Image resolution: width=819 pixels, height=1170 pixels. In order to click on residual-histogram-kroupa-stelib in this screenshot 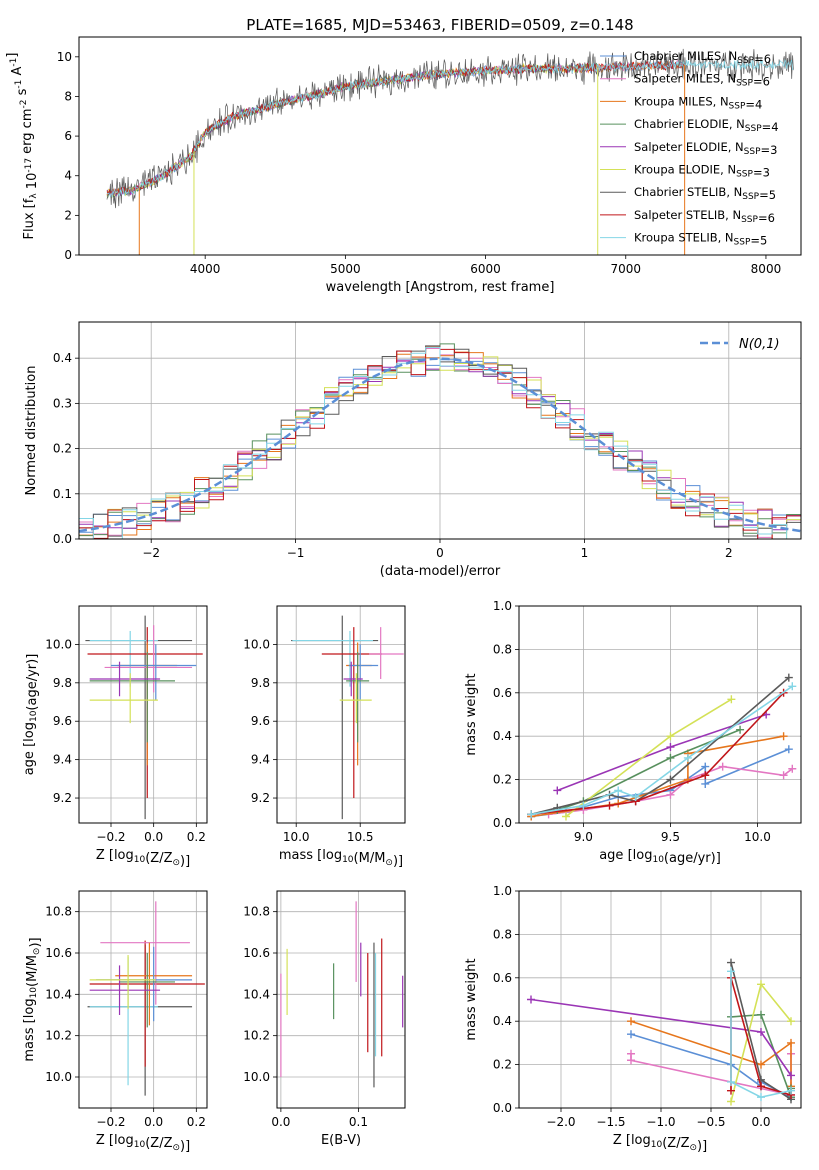, I will do `click(440, 442)`.